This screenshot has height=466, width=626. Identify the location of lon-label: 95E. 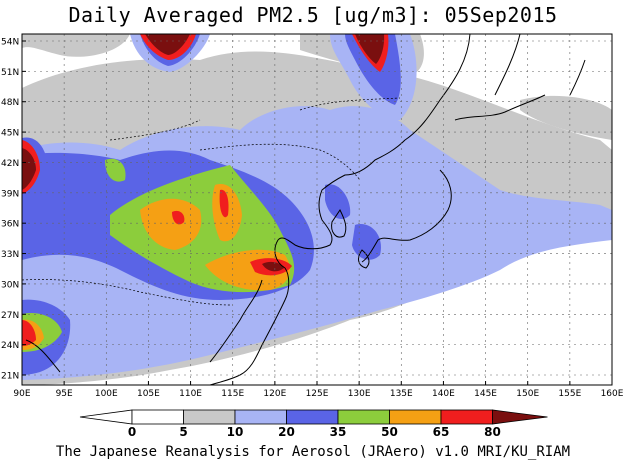
(64, 394).